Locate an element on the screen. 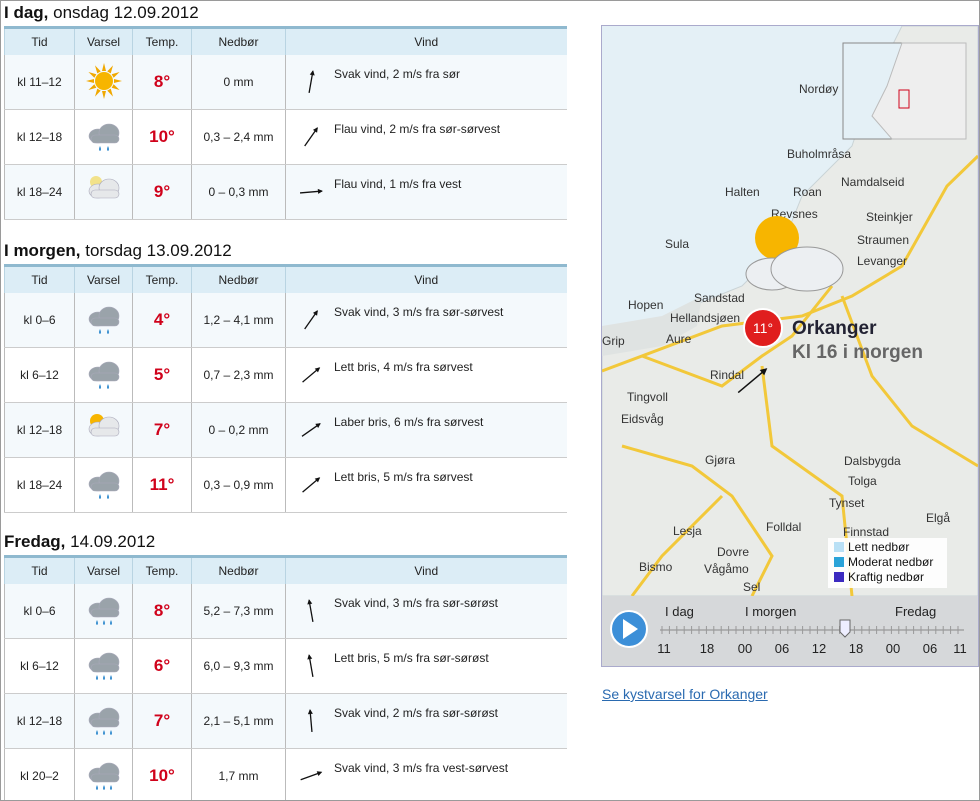 This screenshot has height=801, width=980. arrow-shaft is located at coordinates (752, 381).